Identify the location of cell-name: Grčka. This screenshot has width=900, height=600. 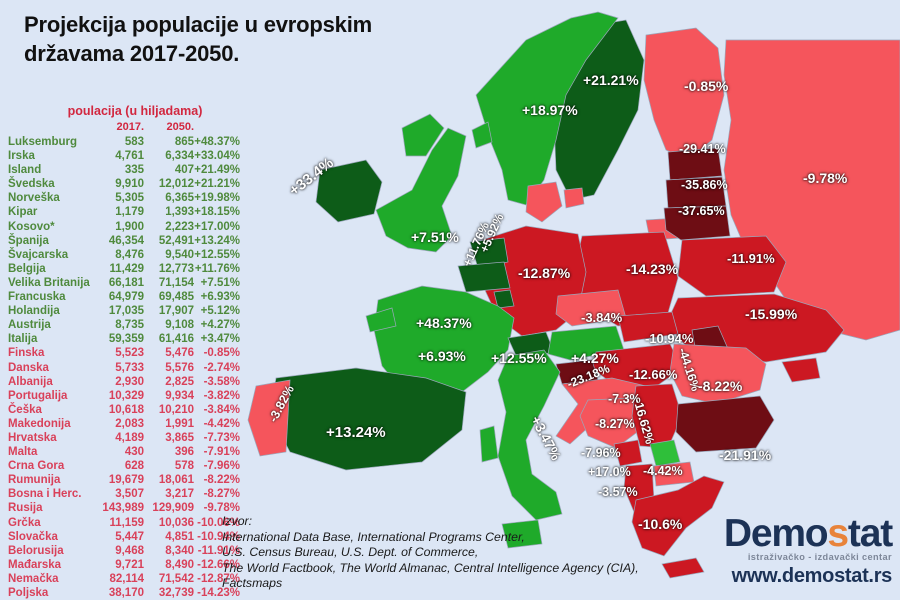
(24, 522).